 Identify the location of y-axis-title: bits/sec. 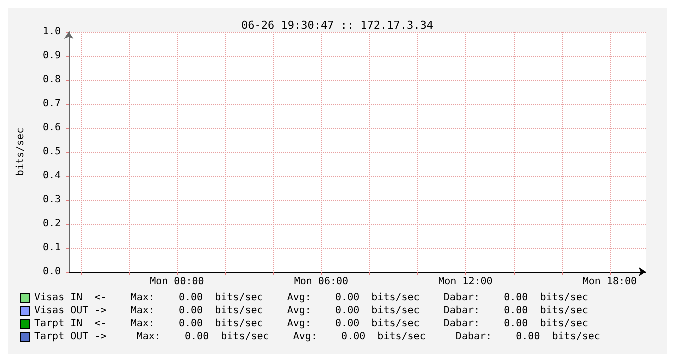
(21, 152).